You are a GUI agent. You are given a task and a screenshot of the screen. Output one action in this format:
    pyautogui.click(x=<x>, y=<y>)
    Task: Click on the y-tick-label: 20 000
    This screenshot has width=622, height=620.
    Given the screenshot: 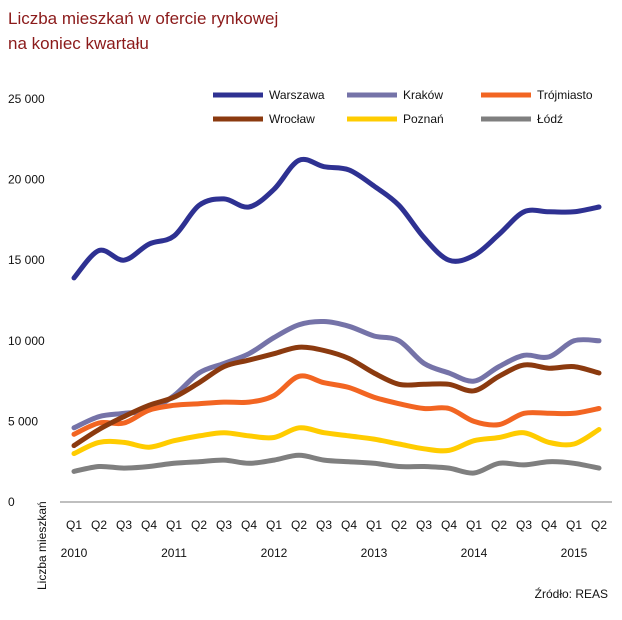 What is the action you would take?
    pyautogui.click(x=26, y=180)
    